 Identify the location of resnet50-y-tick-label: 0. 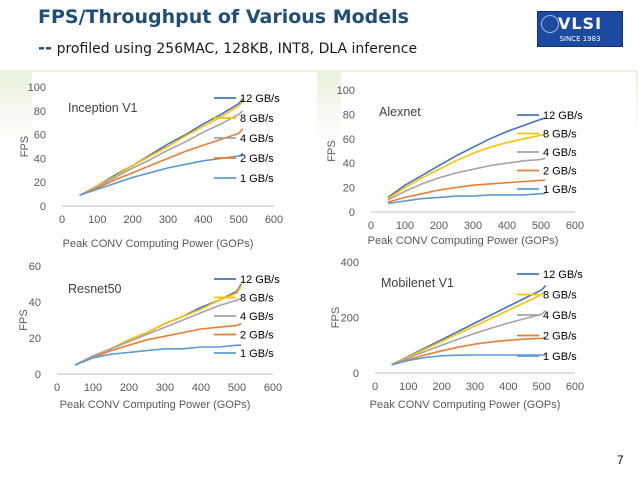
(38, 375).